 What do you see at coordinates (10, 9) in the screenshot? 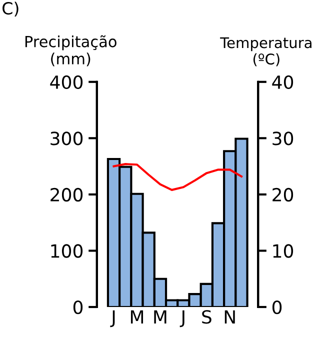
I see `text: C)` at bounding box center [10, 9].